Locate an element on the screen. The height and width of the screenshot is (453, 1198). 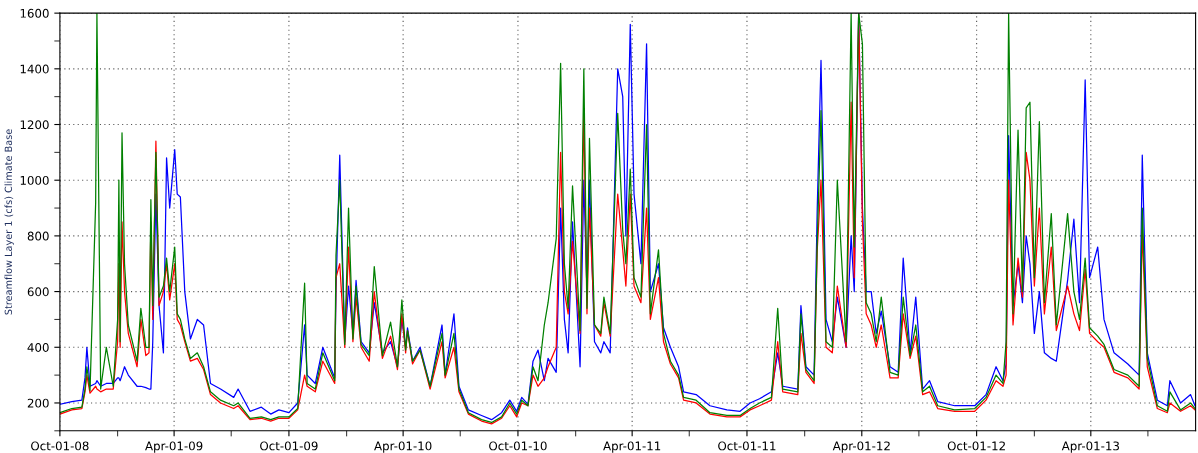
x-tick-label: Oct-01-12 is located at coordinates (976, 446).